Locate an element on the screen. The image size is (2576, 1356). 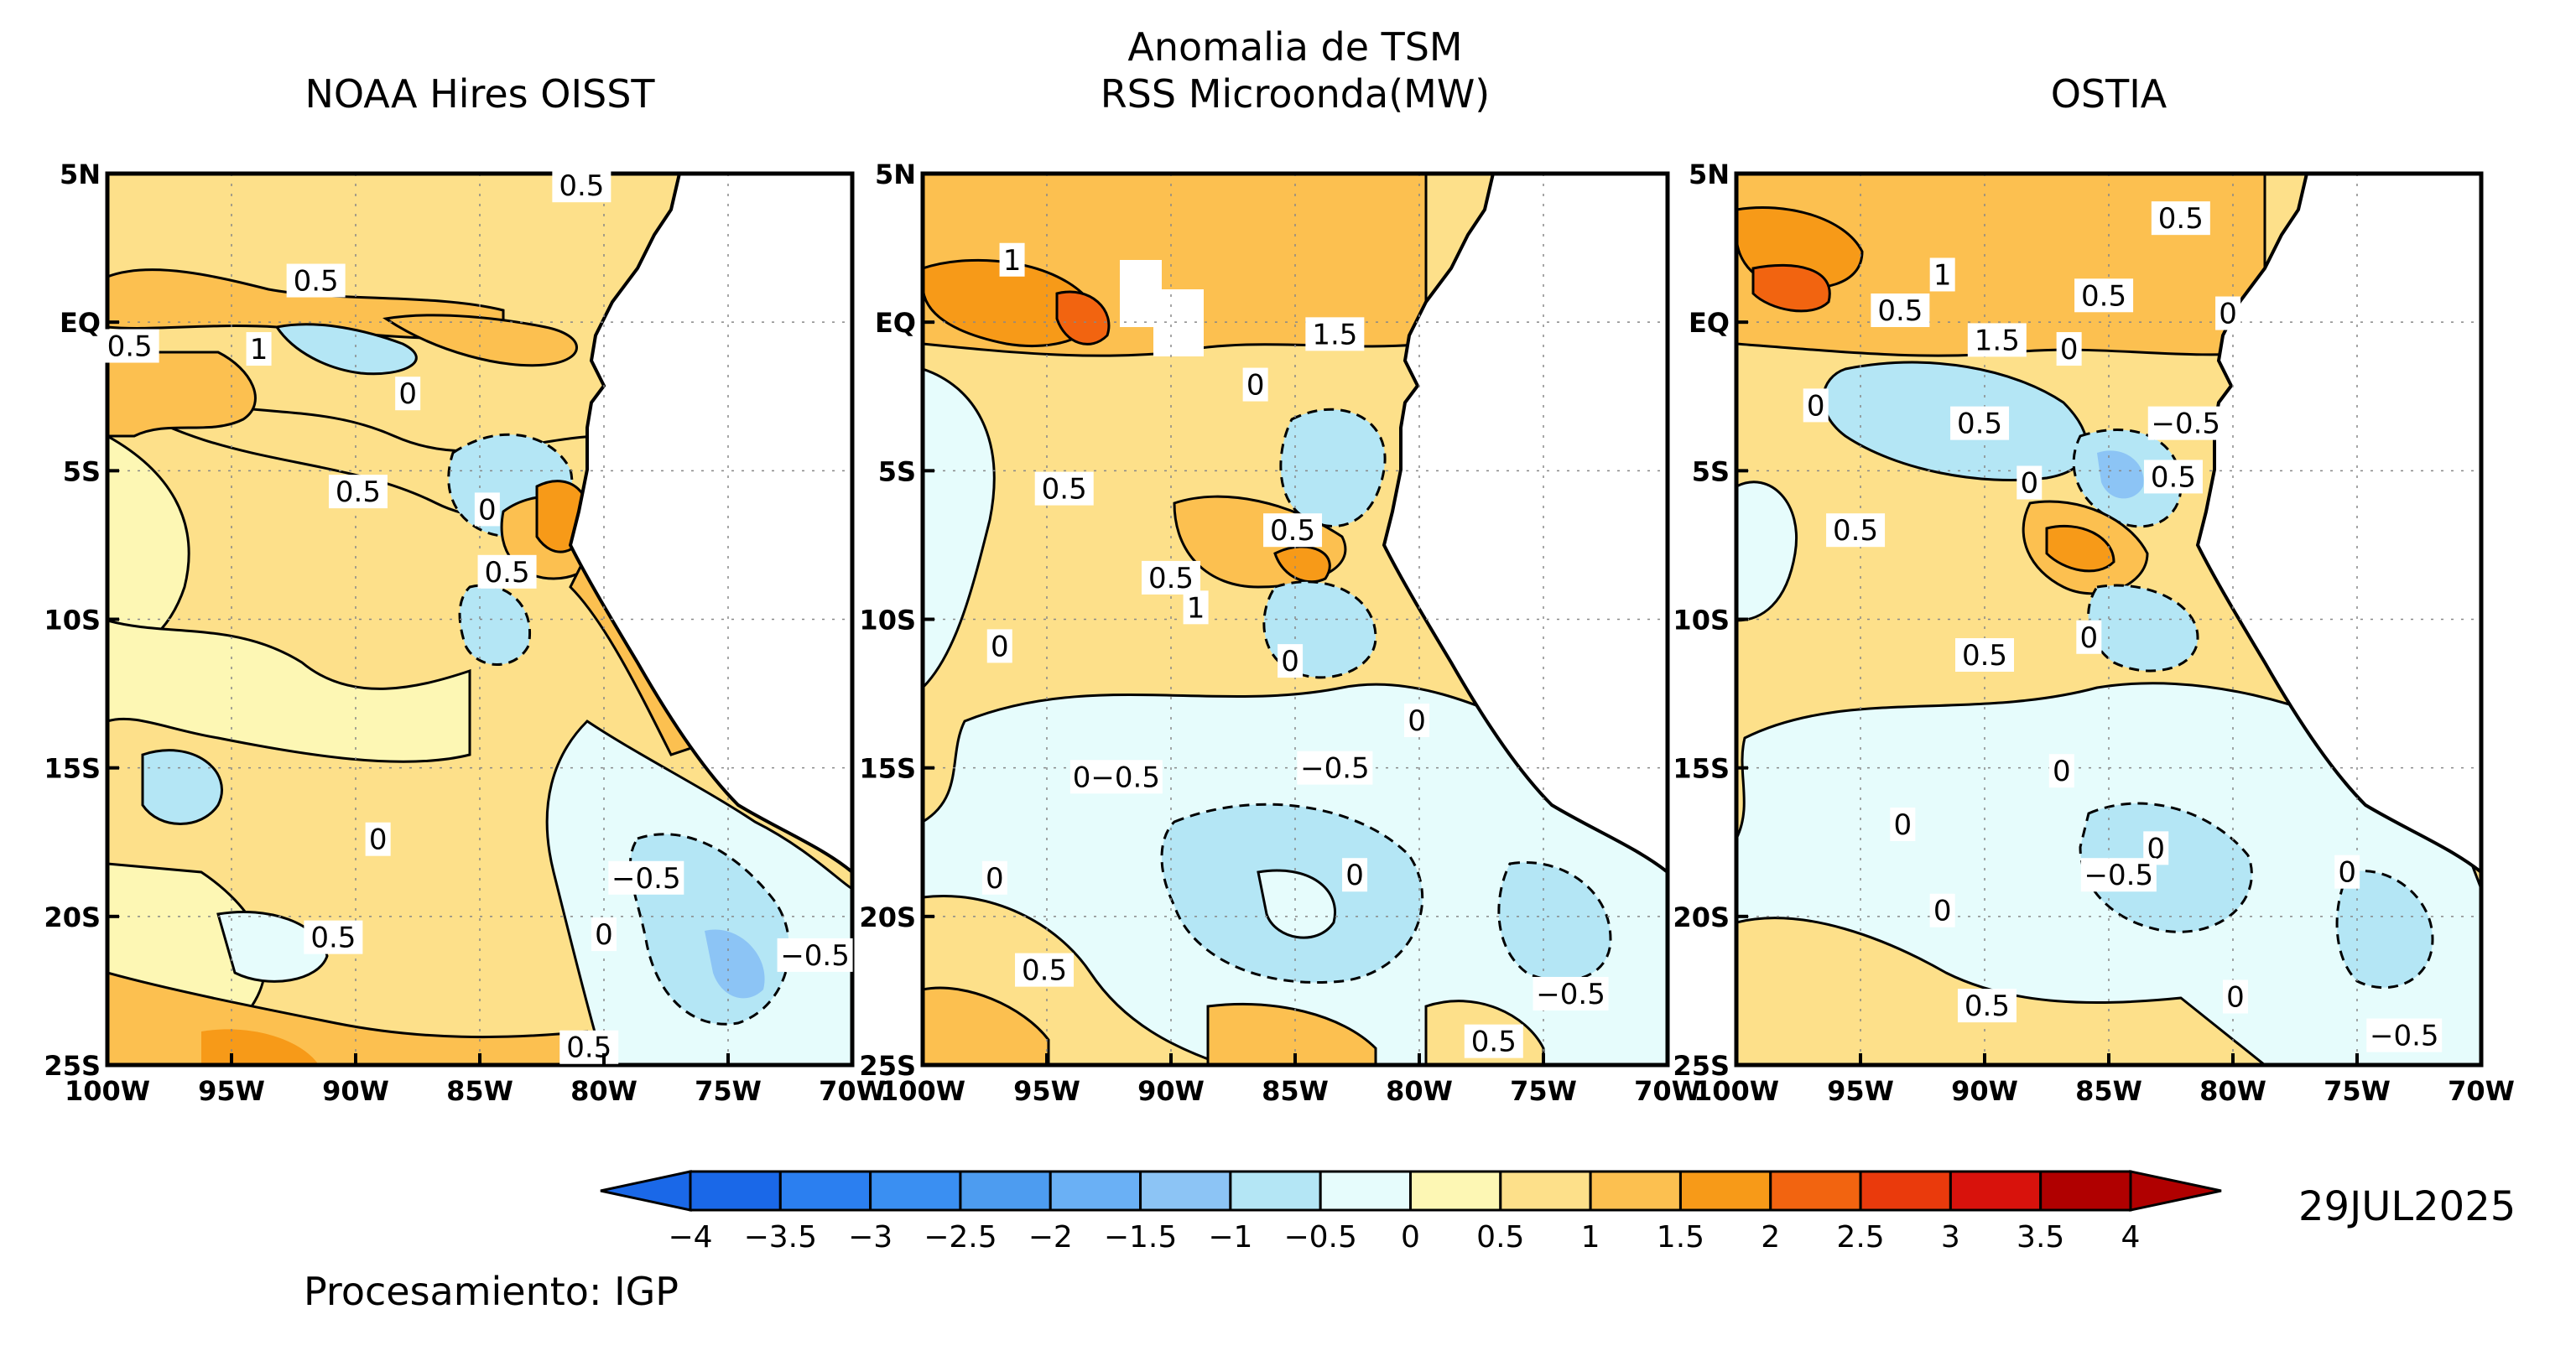
colorbar-tick-label: 1.5 is located at coordinates (1680, 1237).